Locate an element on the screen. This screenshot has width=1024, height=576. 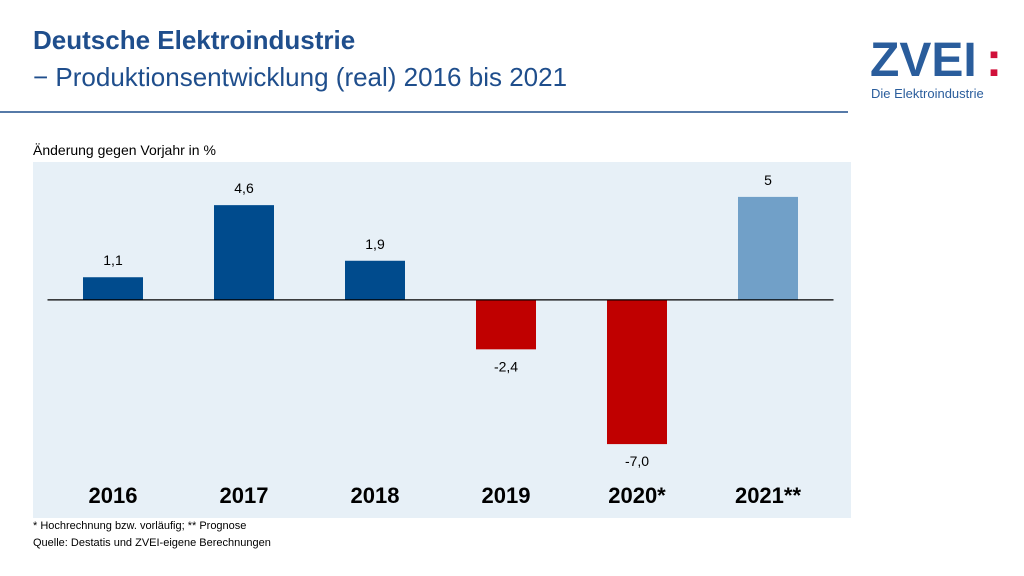
x-tick-label: 2018 is located at coordinates (375, 495).